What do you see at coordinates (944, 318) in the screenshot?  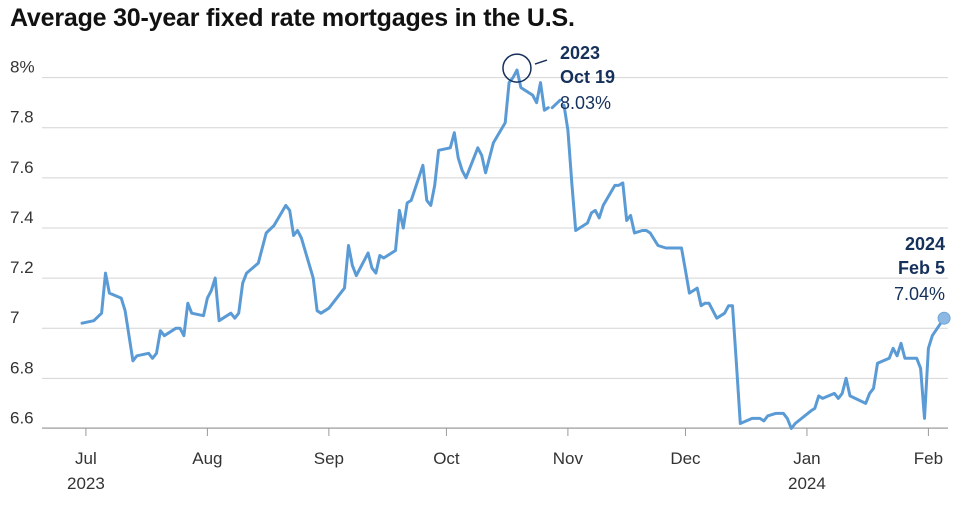 I see `latest-point-dot` at bounding box center [944, 318].